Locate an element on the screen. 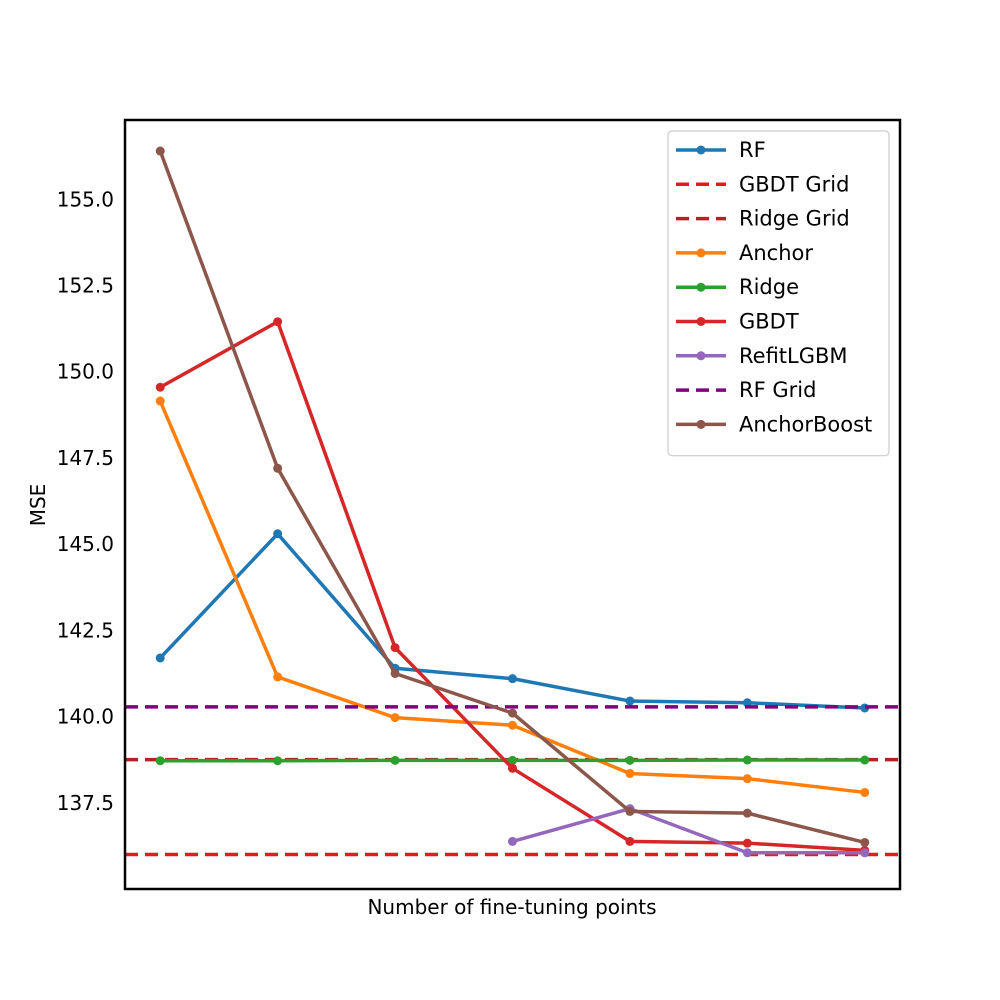 The image size is (1000, 1000). legend-label: AnchorBoost is located at coordinates (805, 424).